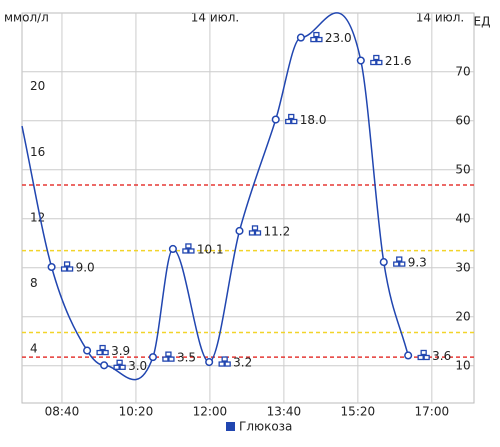 The image size is (500, 447). Describe the element at coordinates (462, 267) in the screenshot. I see `y2-tick-label: 30` at that location.